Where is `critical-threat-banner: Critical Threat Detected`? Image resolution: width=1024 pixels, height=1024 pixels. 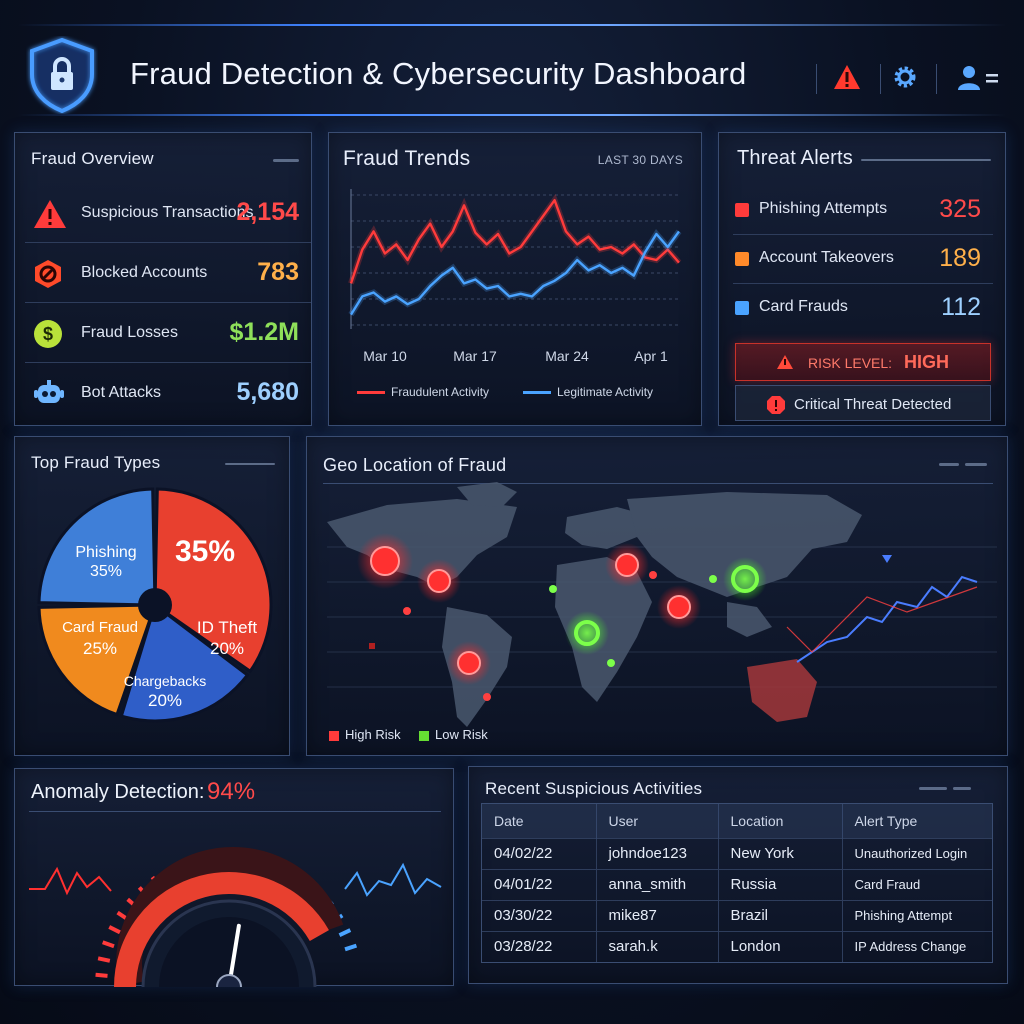
critical-threat-banner: Critical Threat Detected is located at coordinates (863, 403).